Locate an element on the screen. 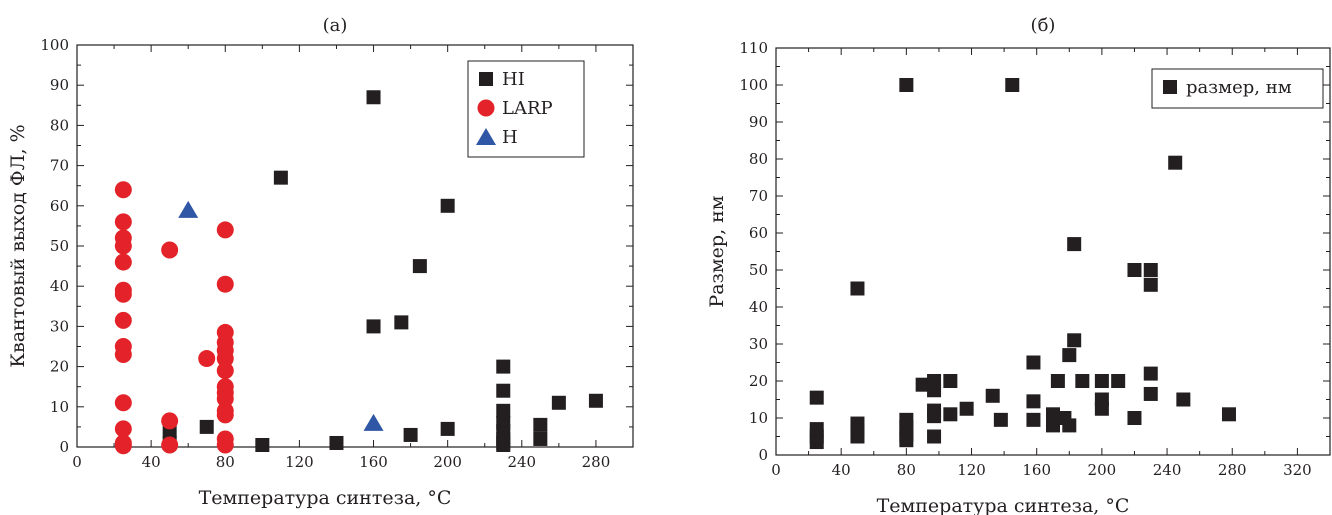 The image size is (1332, 515). x-tick-label: 200 is located at coordinates (447, 462).